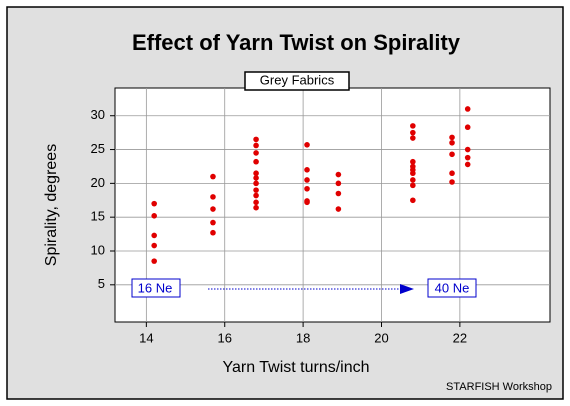  I want to click on y-tick-label: 10, so click(98, 249).